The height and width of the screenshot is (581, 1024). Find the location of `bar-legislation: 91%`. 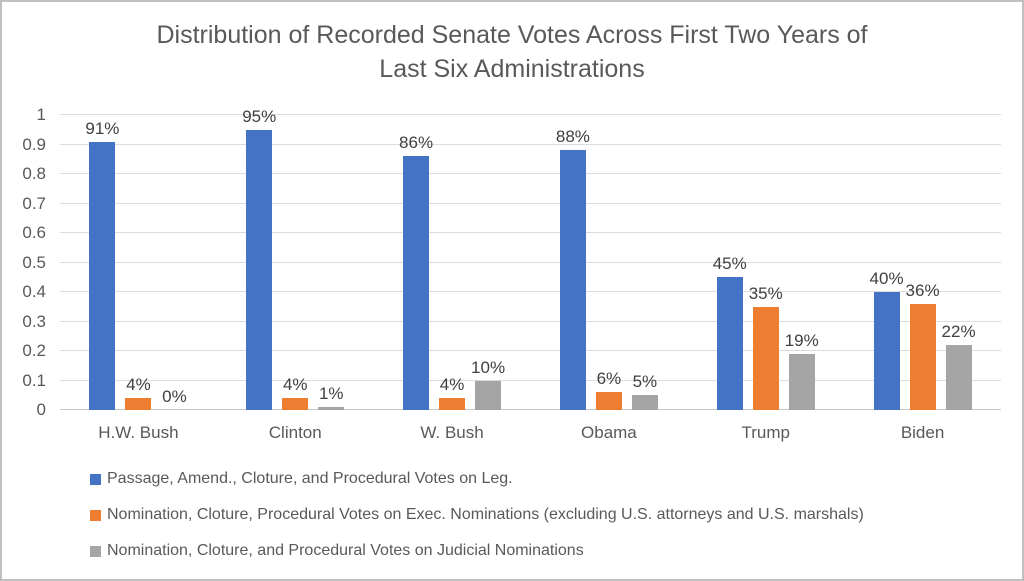

bar-legislation: 91% is located at coordinates (102, 264).